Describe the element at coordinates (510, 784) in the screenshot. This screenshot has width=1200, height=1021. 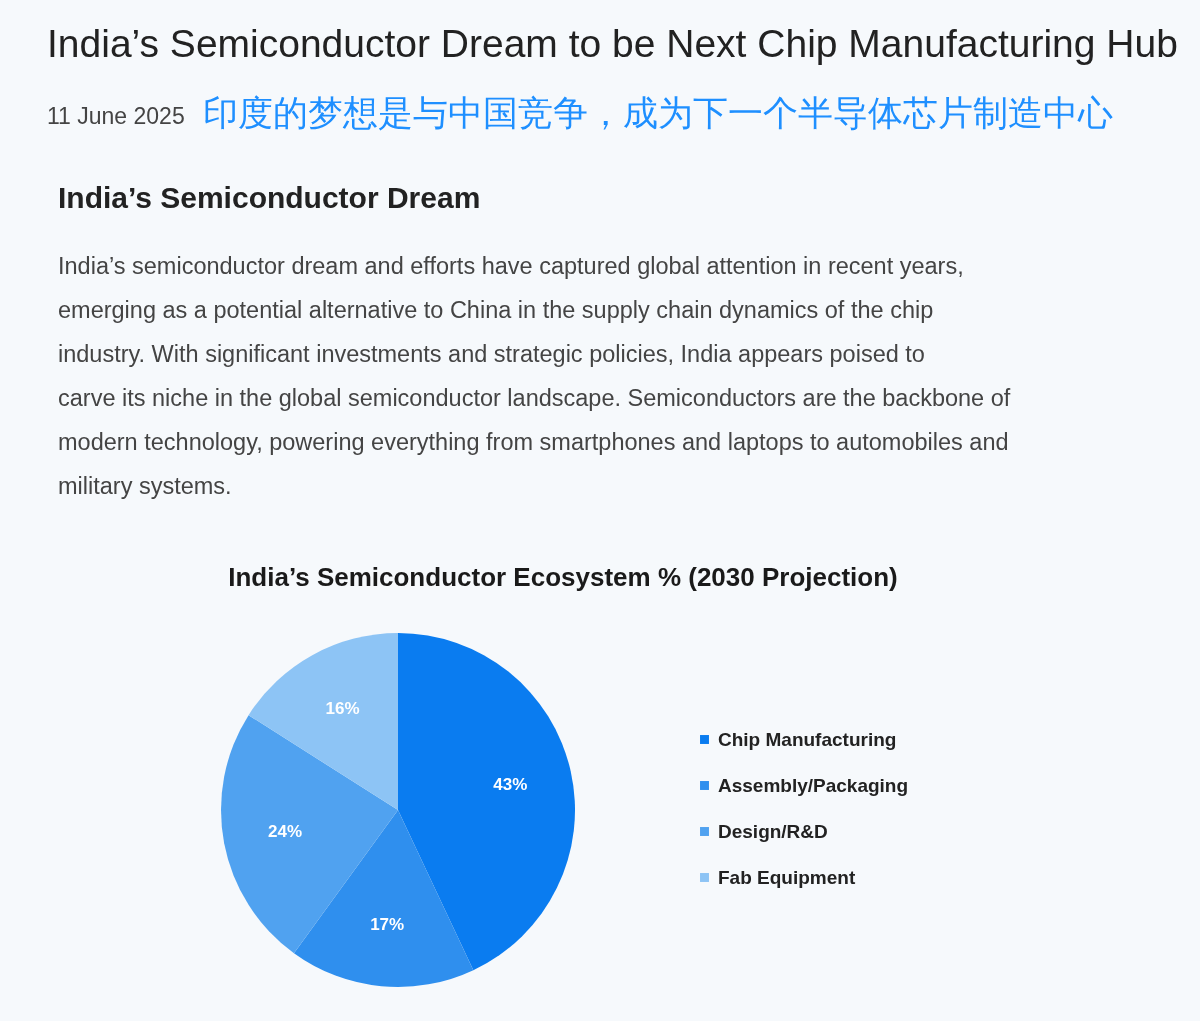
I see `data-label: 43%` at that location.